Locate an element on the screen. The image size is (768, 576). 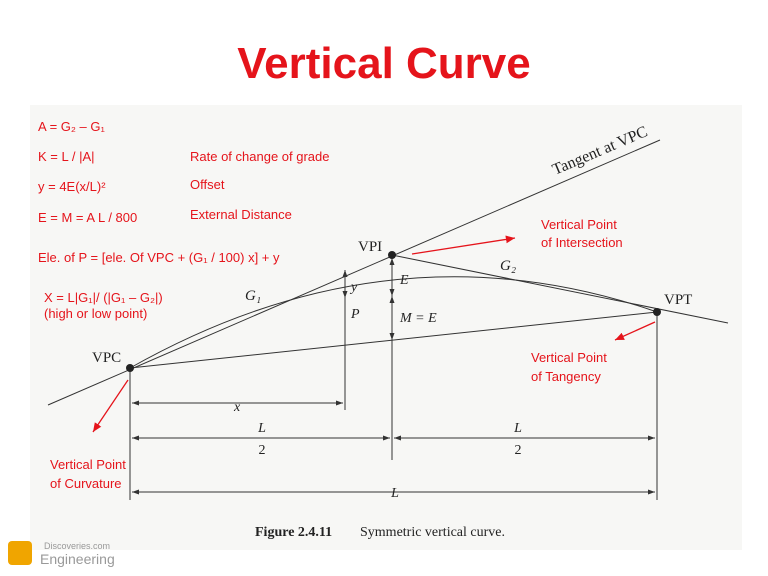
callout: of Curvature is located at coordinates (86, 483).